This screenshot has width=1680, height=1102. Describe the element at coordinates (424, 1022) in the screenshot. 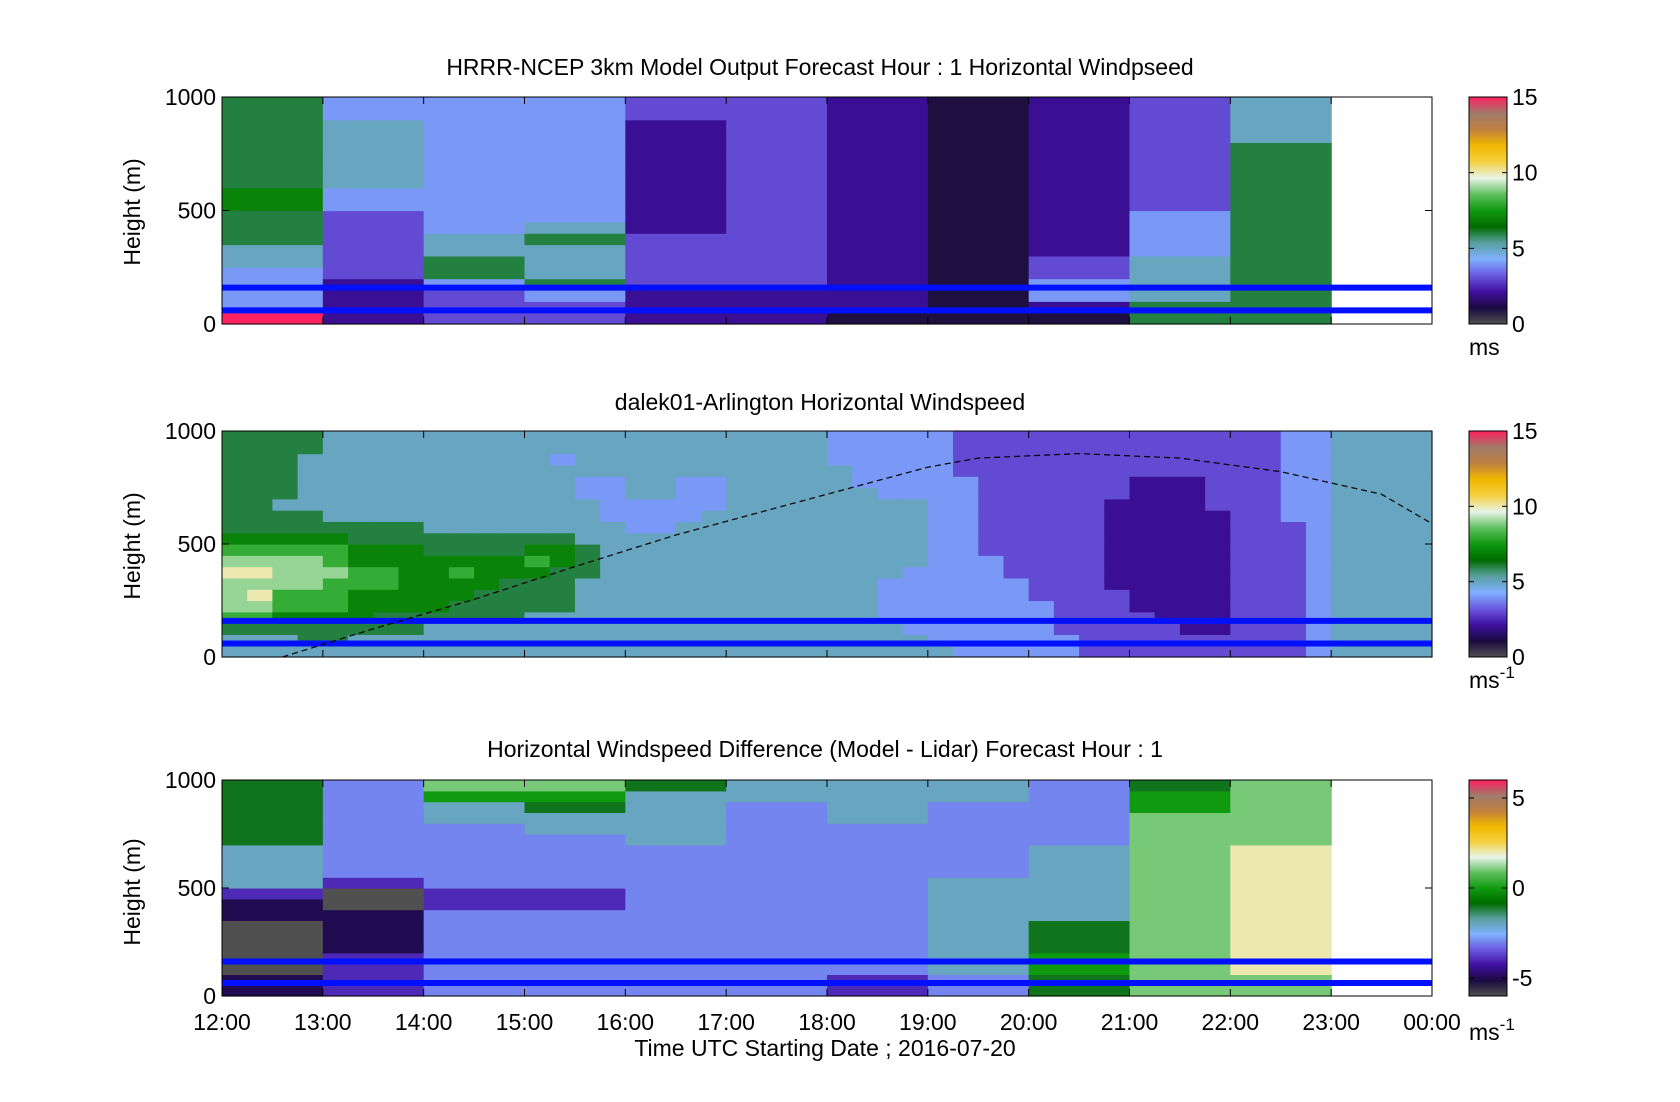

I see `x-tick-label: 14:00` at that location.